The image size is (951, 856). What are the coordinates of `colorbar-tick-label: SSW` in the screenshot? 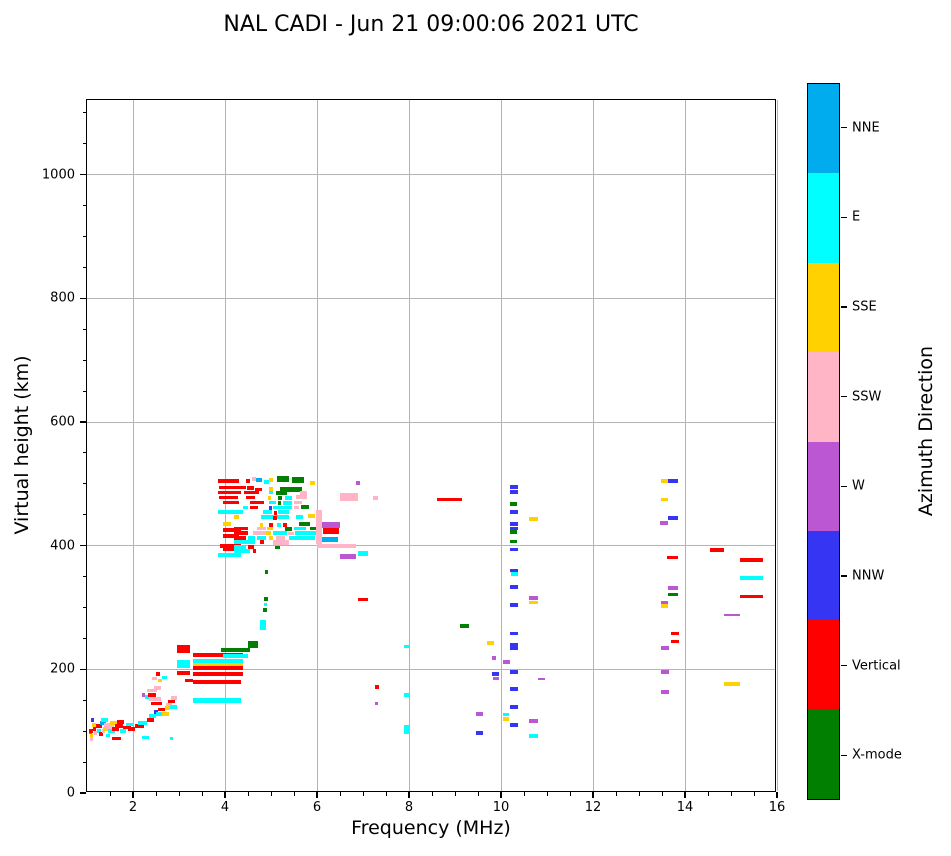 It's located at (867, 397).